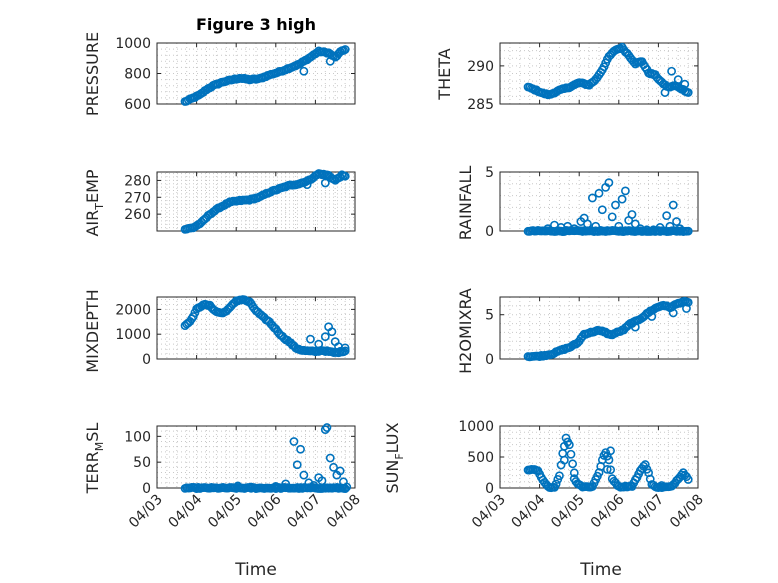 This screenshot has height=583, width=778. Describe the element at coordinates (480, 458) in the screenshot. I see `y-tick-label: 500` at that location.